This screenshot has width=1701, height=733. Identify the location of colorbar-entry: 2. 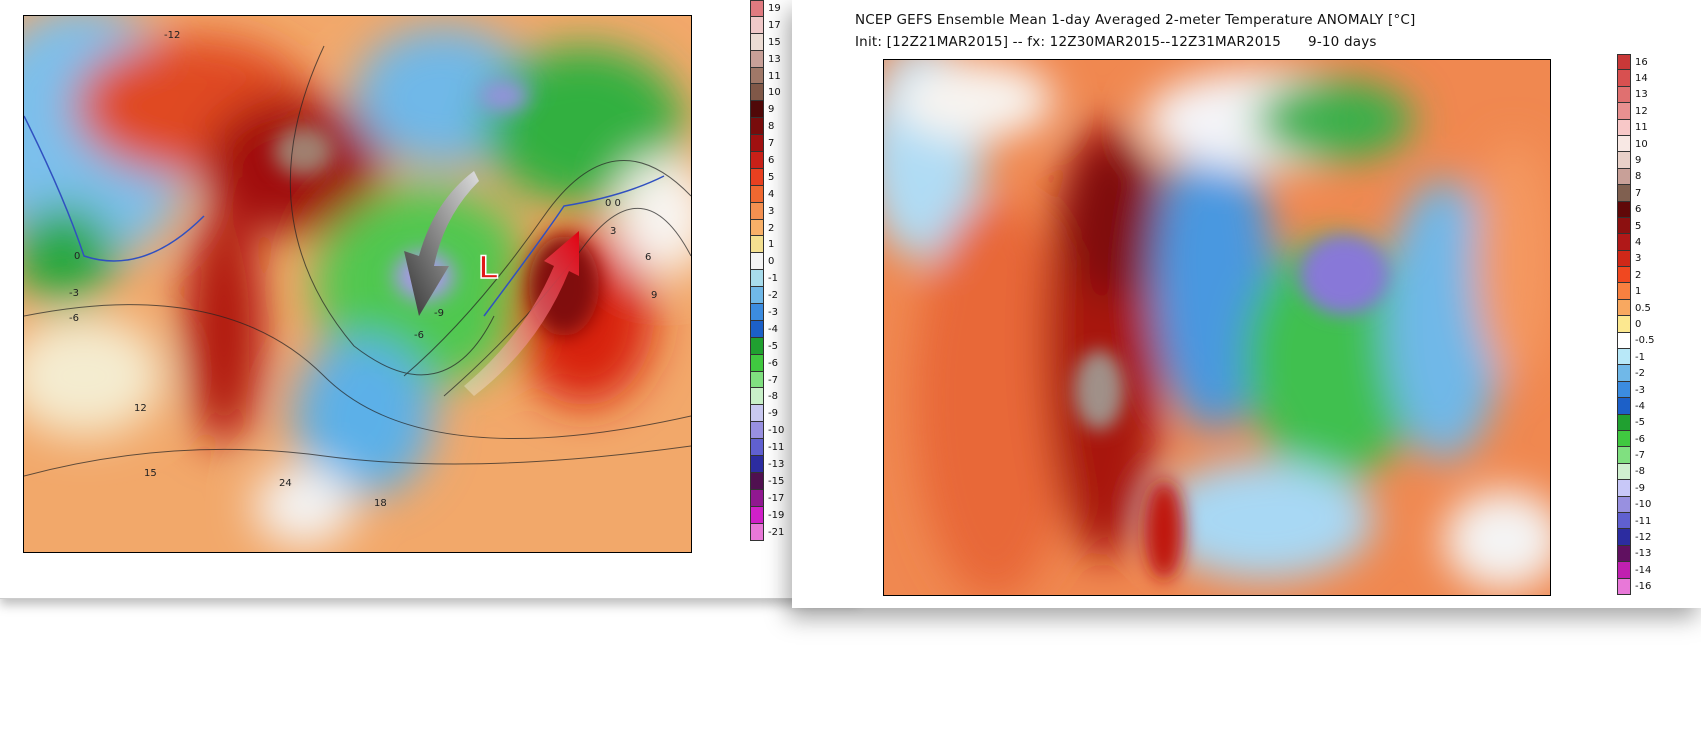
(1636, 275).